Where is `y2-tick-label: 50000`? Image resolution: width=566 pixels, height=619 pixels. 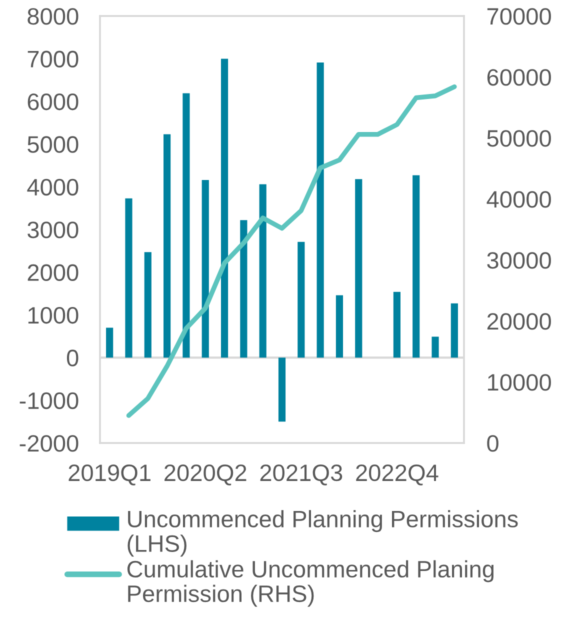
y2-tick-label: 50000 is located at coordinates (519, 138).